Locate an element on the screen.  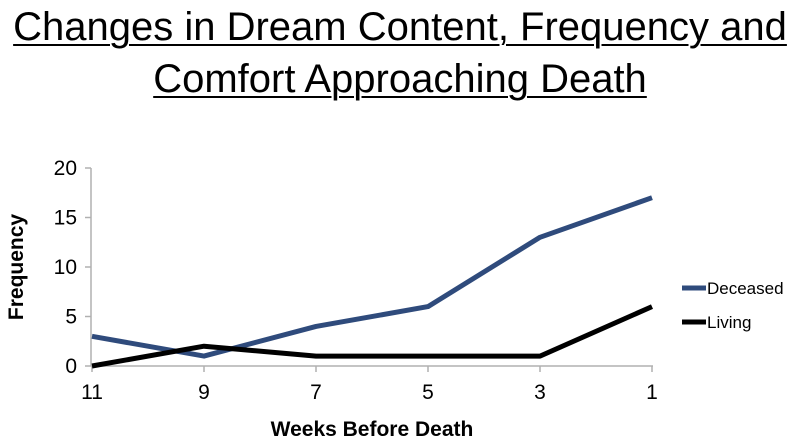
x-tick-label: 9 is located at coordinates (204, 392).